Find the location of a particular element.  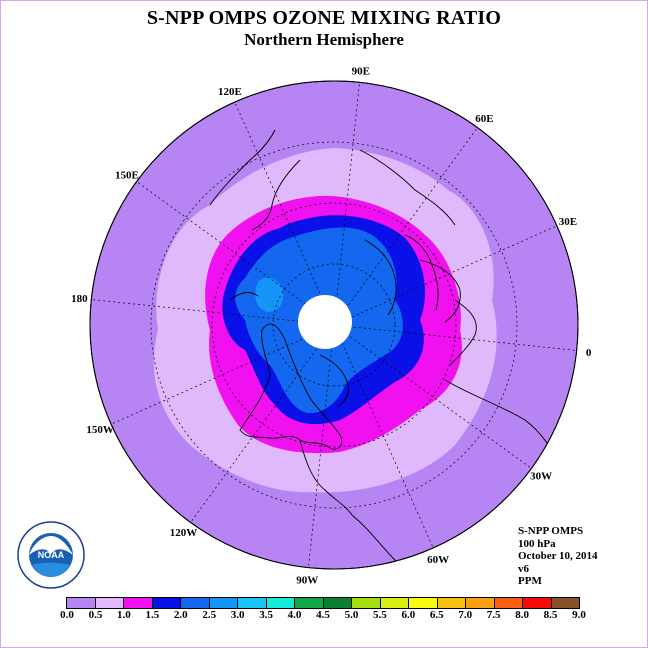

info-date: October 10, 2014 is located at coordinates (558, 556).